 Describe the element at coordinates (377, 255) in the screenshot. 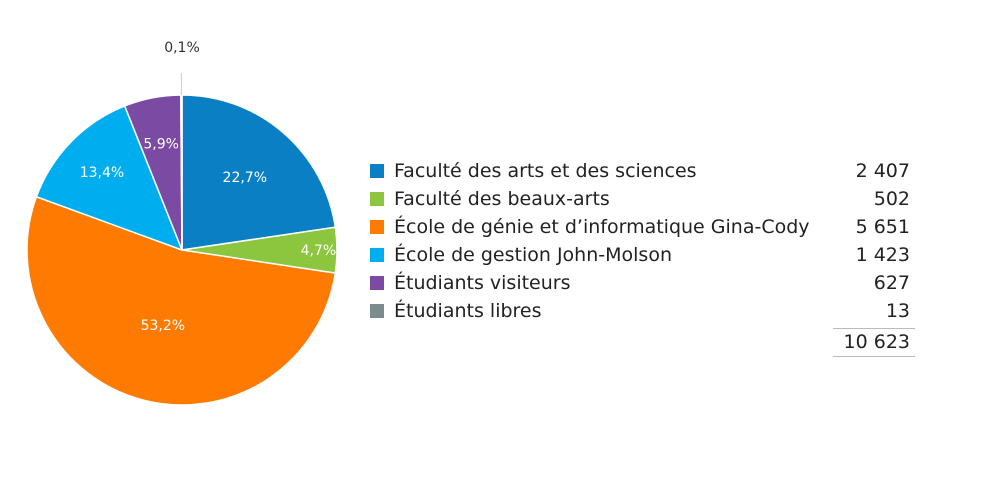

I see `legend-swatch-gestion-molson` at that location.